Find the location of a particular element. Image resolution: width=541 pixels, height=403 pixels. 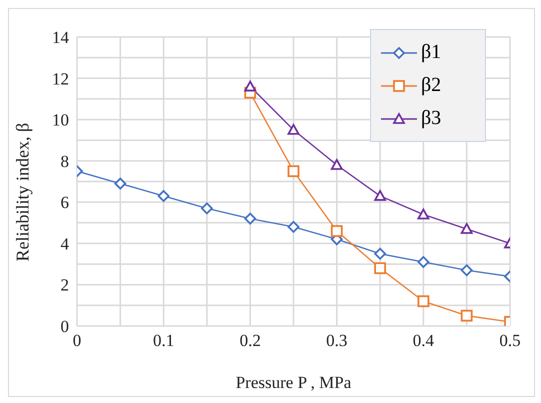

legend-label: β2 is located at coordinates (431, 85).